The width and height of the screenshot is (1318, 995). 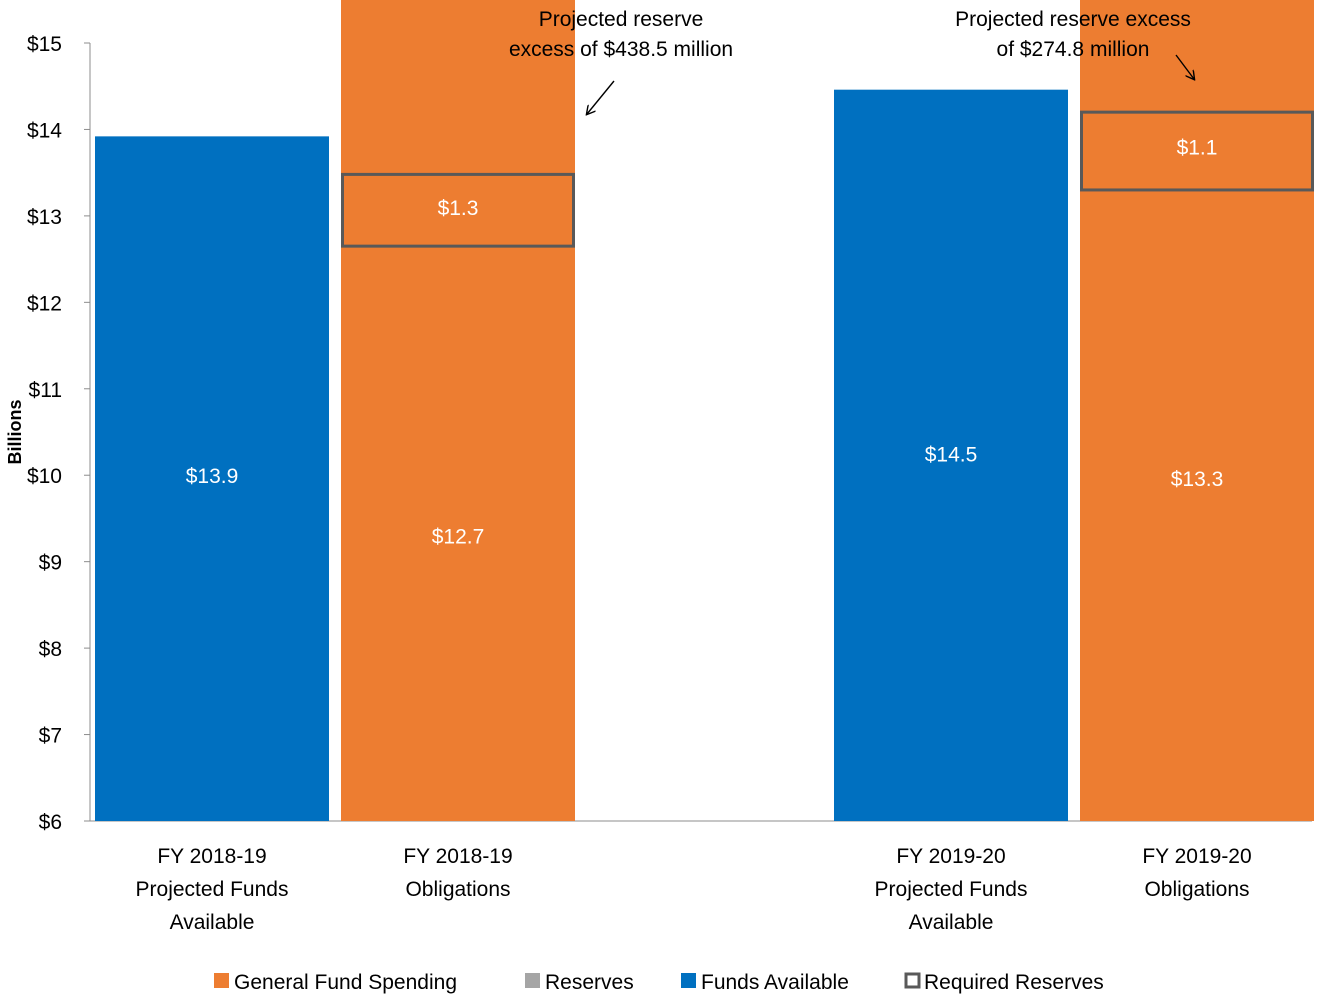 What do you see at coordinates (50, 736) in the screenshot?
I see `y-tick-label: $7` at bounding box center [50, 736].